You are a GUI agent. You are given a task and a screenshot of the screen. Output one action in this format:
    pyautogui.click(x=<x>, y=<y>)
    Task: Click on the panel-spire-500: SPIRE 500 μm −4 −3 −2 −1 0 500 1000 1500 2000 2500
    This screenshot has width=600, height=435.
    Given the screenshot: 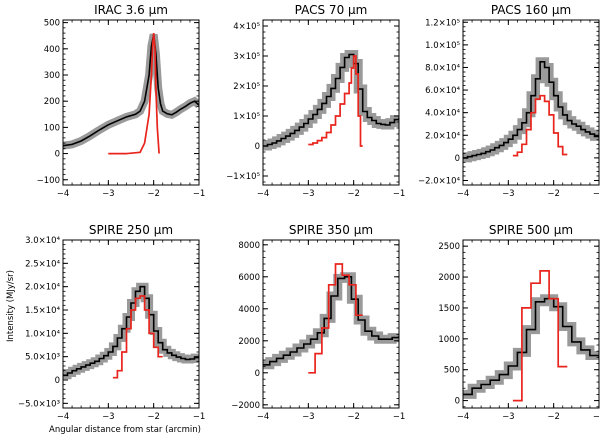 What is the action you would take?
    pyautogui.click(x=519, y=322)
    